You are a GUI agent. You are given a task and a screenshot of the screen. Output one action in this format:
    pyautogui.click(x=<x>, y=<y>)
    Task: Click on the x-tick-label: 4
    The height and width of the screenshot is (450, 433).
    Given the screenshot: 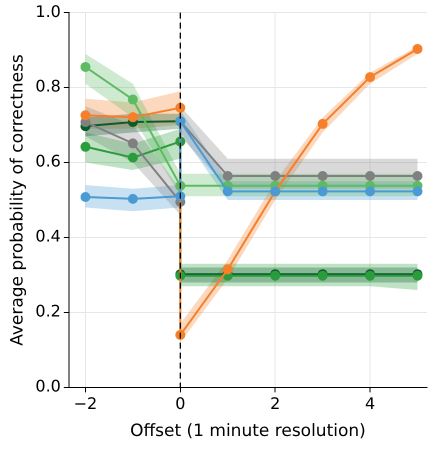 What is the action you would take?
    pyautogui.click(x=370, y=404)
    